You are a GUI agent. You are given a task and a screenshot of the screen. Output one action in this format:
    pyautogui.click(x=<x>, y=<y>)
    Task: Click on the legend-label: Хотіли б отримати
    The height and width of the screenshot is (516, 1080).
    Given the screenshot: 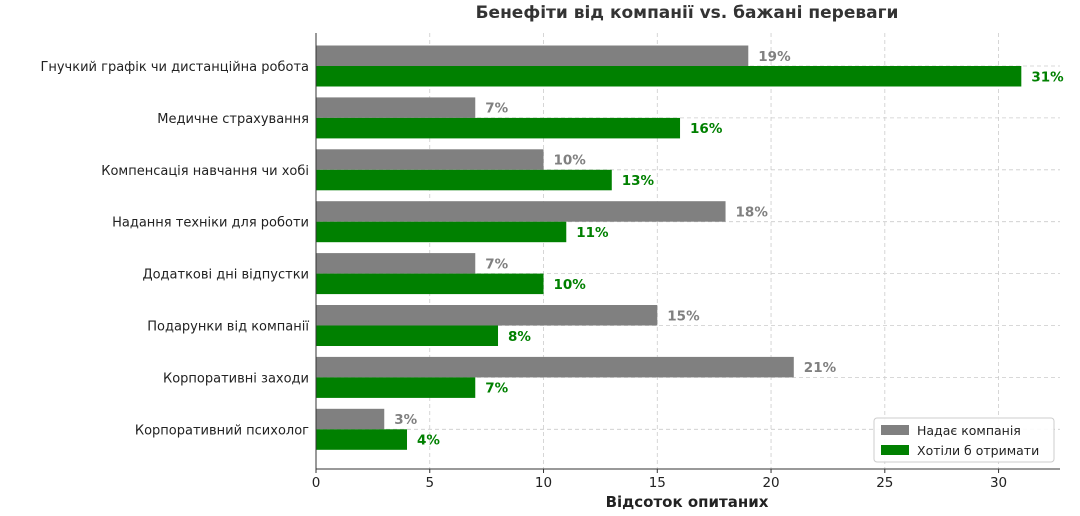 What is the action you would take?
    pyautogui.click(x=978, y=450)
    